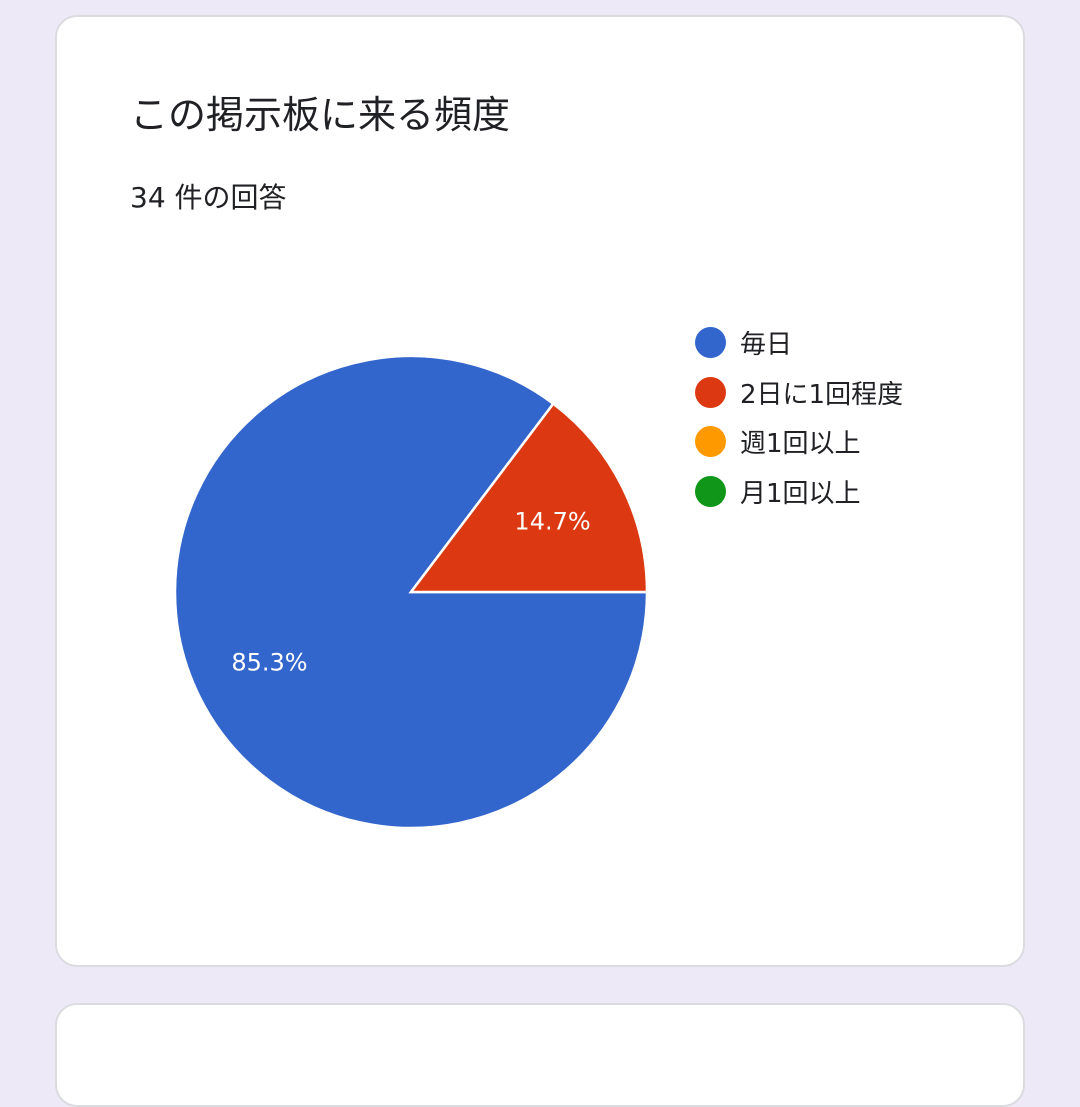 The height and width of the screenshot is (1107, 1080). Describe the element at coordinates (528, 497) in the screenshot. I see `pie-slice` at that location.